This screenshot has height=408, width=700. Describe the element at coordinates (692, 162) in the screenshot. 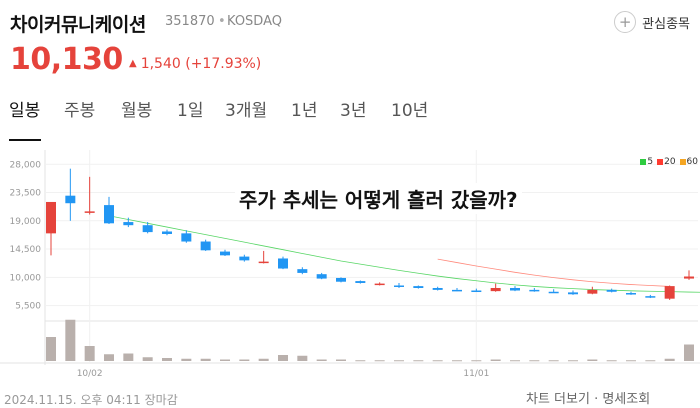

I see `legend-label: 60` at that location.